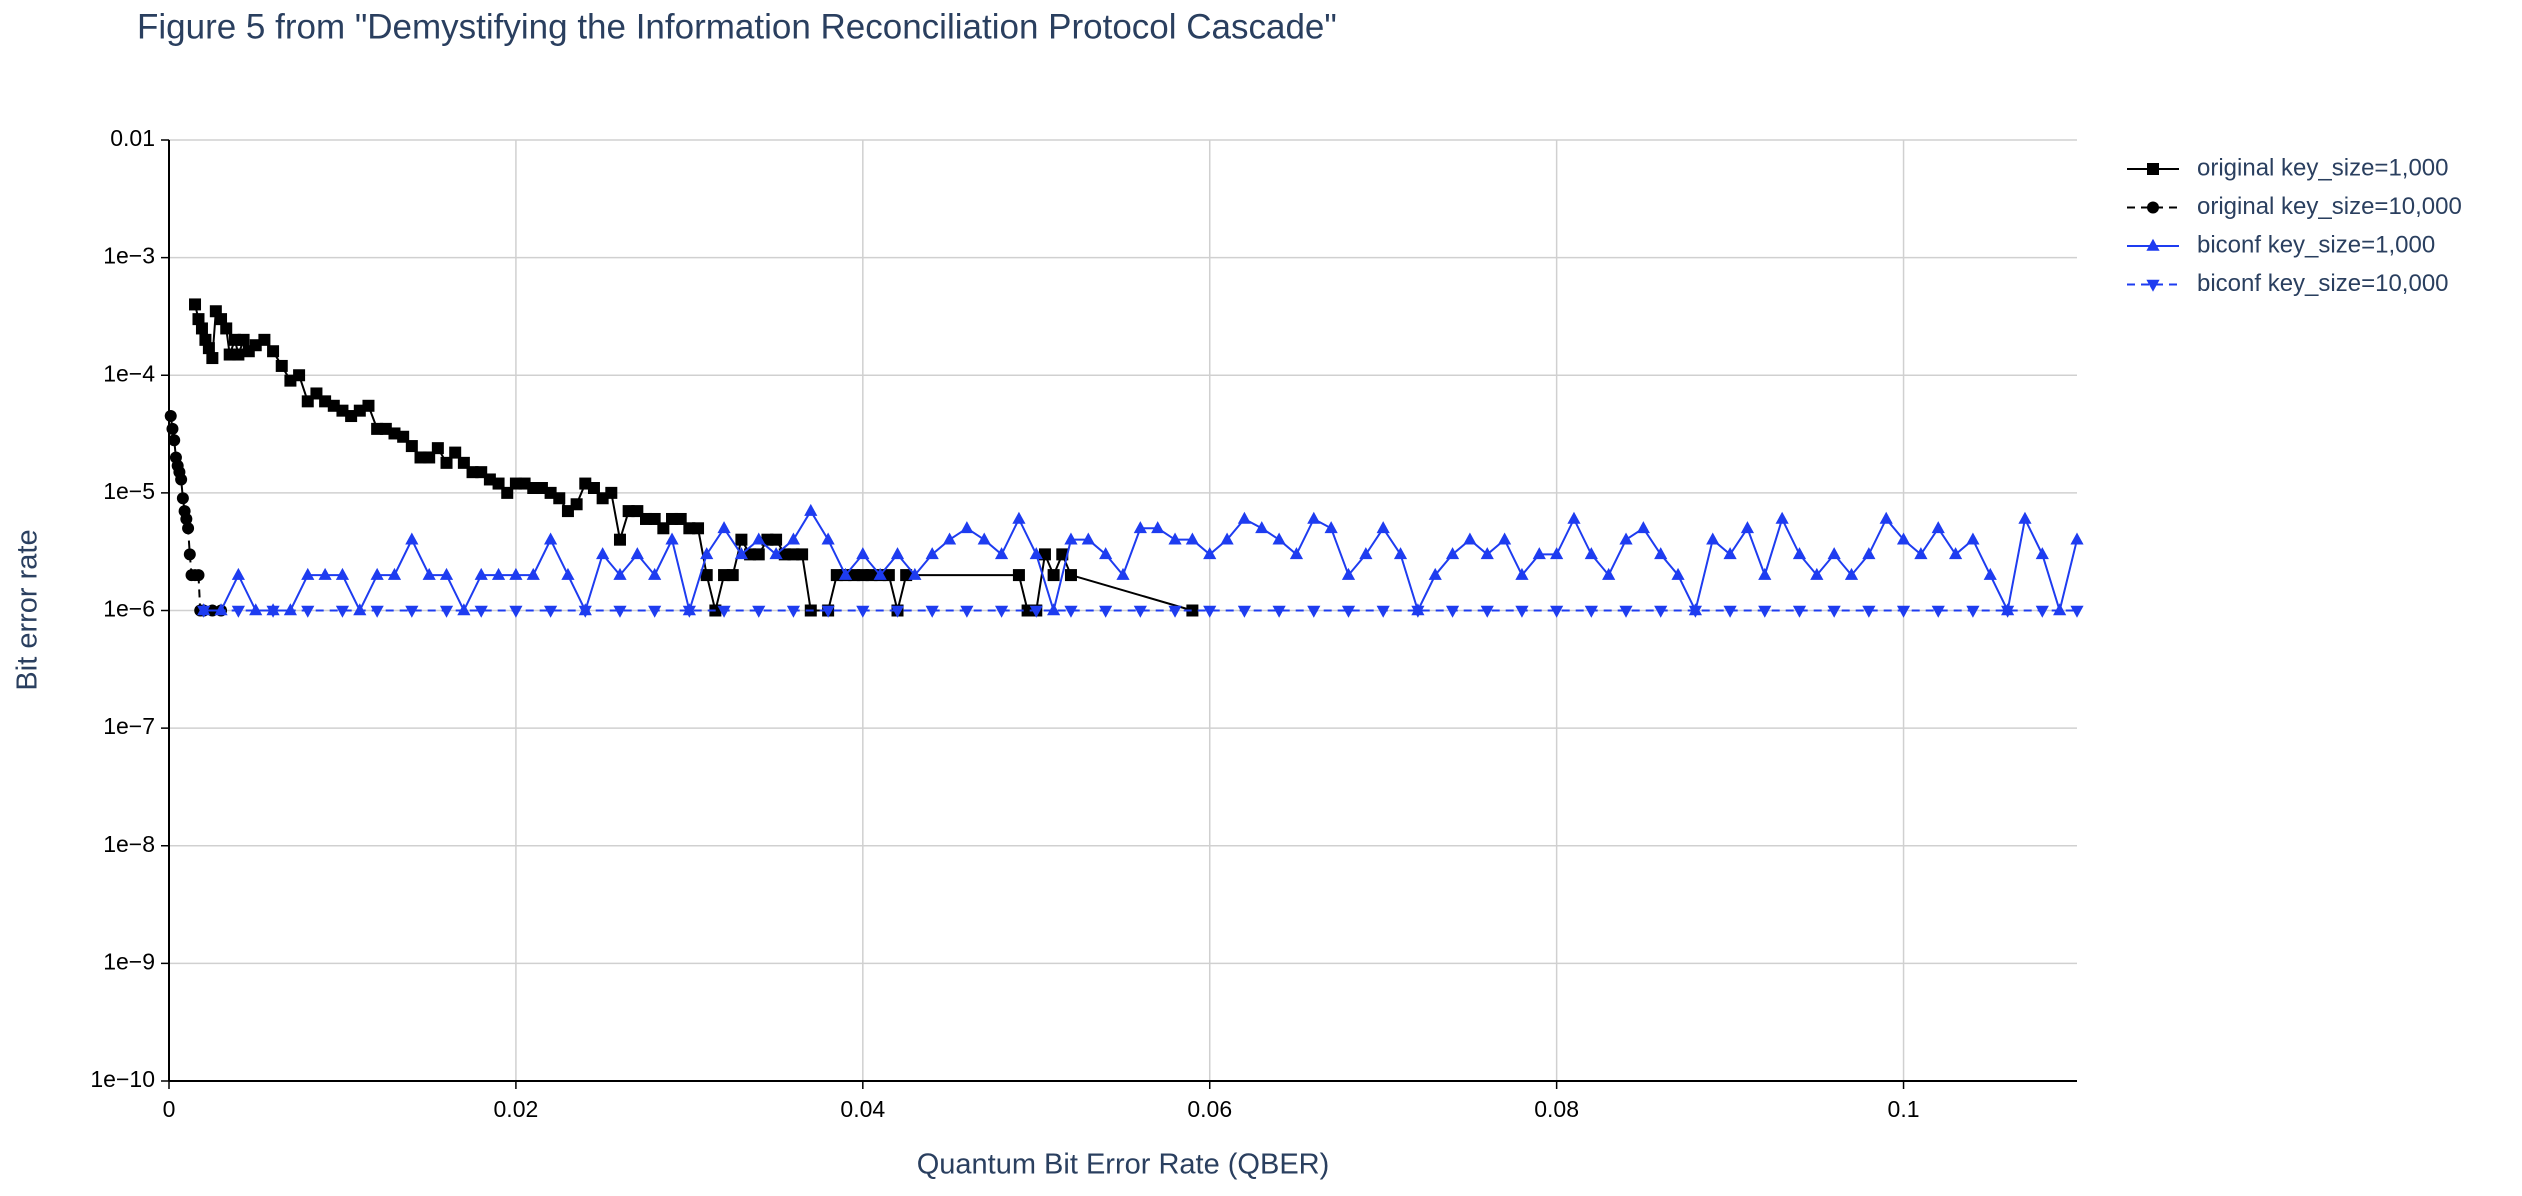  I want to click on y-tick-label: 1e−5, so click(129, 491).